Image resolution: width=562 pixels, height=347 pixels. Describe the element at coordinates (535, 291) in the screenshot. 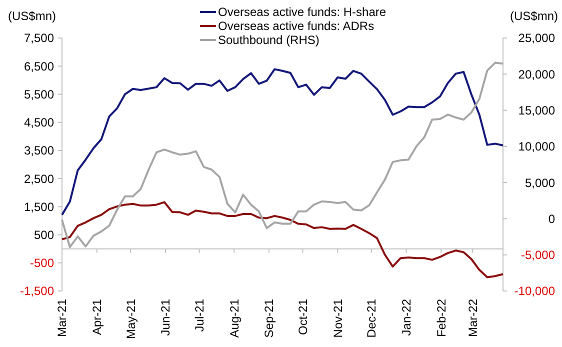

I see `y2-tick-label: -10,000` at that location.